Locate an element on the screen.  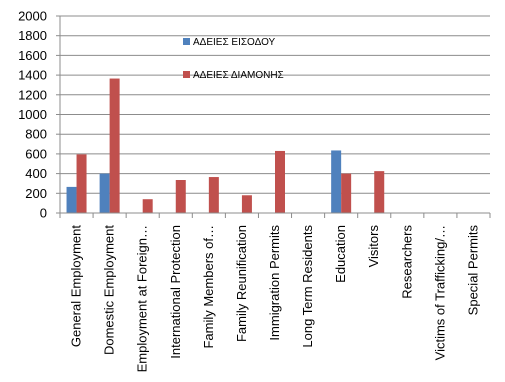
y-tick-label: 1000 is located at coordinates (32, 114).